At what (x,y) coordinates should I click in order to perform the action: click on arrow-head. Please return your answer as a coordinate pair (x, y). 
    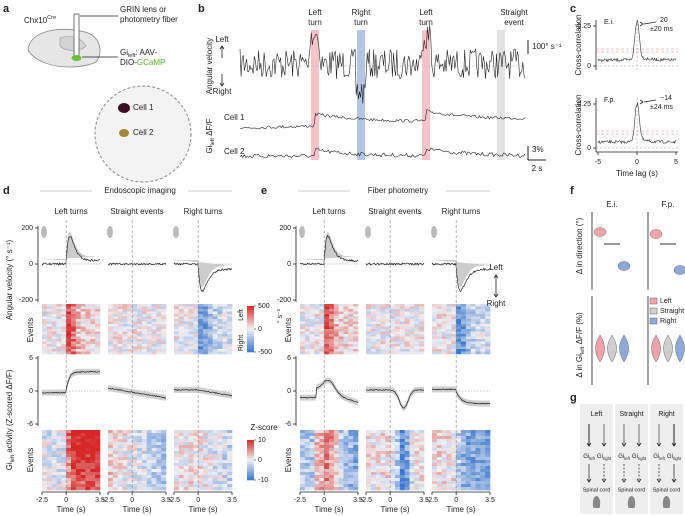
    Looking at the image, I should click on (624, 444).